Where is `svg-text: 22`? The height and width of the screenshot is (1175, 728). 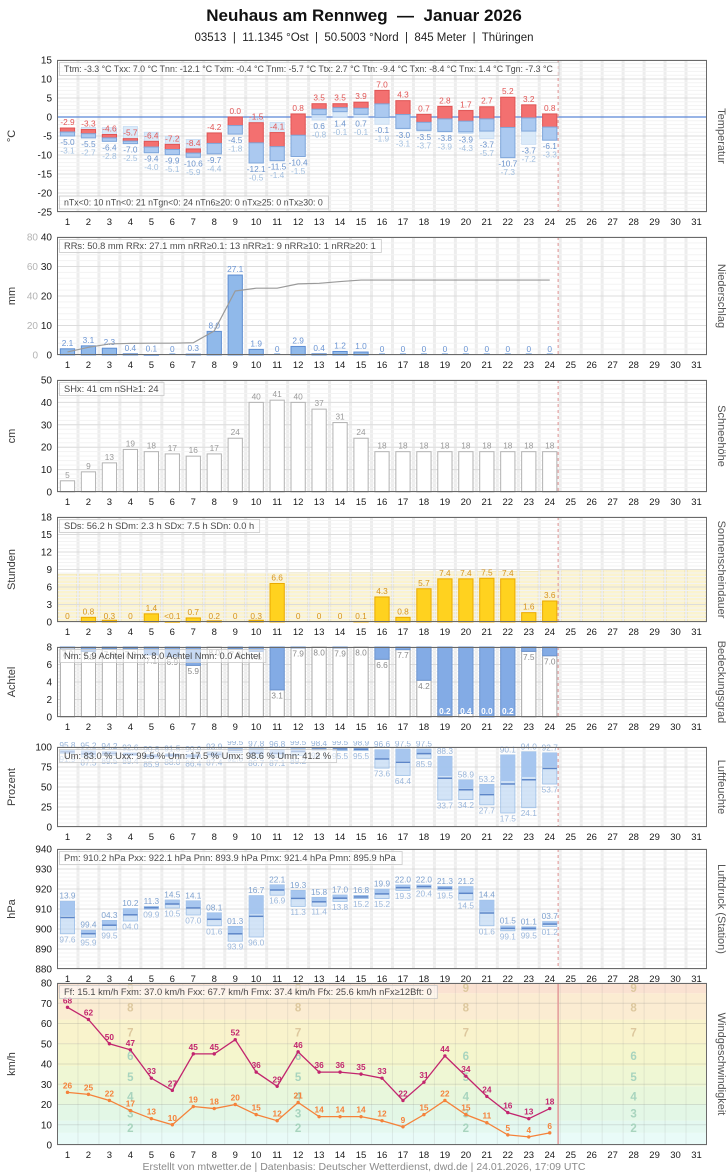
svg-text: 22 is located at coordinates (508, 837).